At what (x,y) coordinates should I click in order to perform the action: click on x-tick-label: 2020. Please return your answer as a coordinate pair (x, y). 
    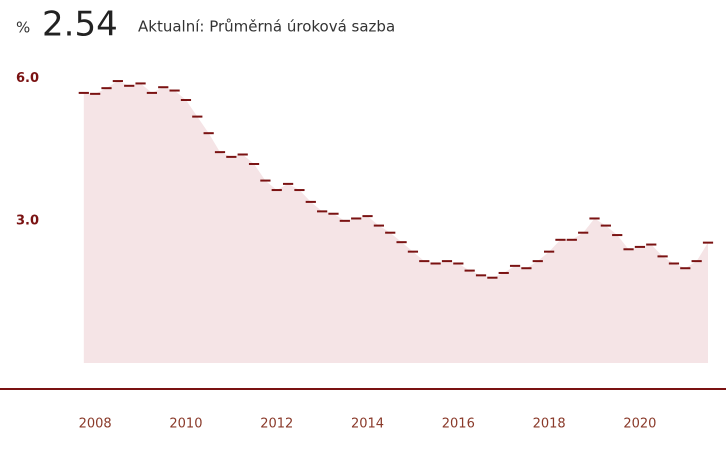
    Looking at the image, I should click on (639, 424).